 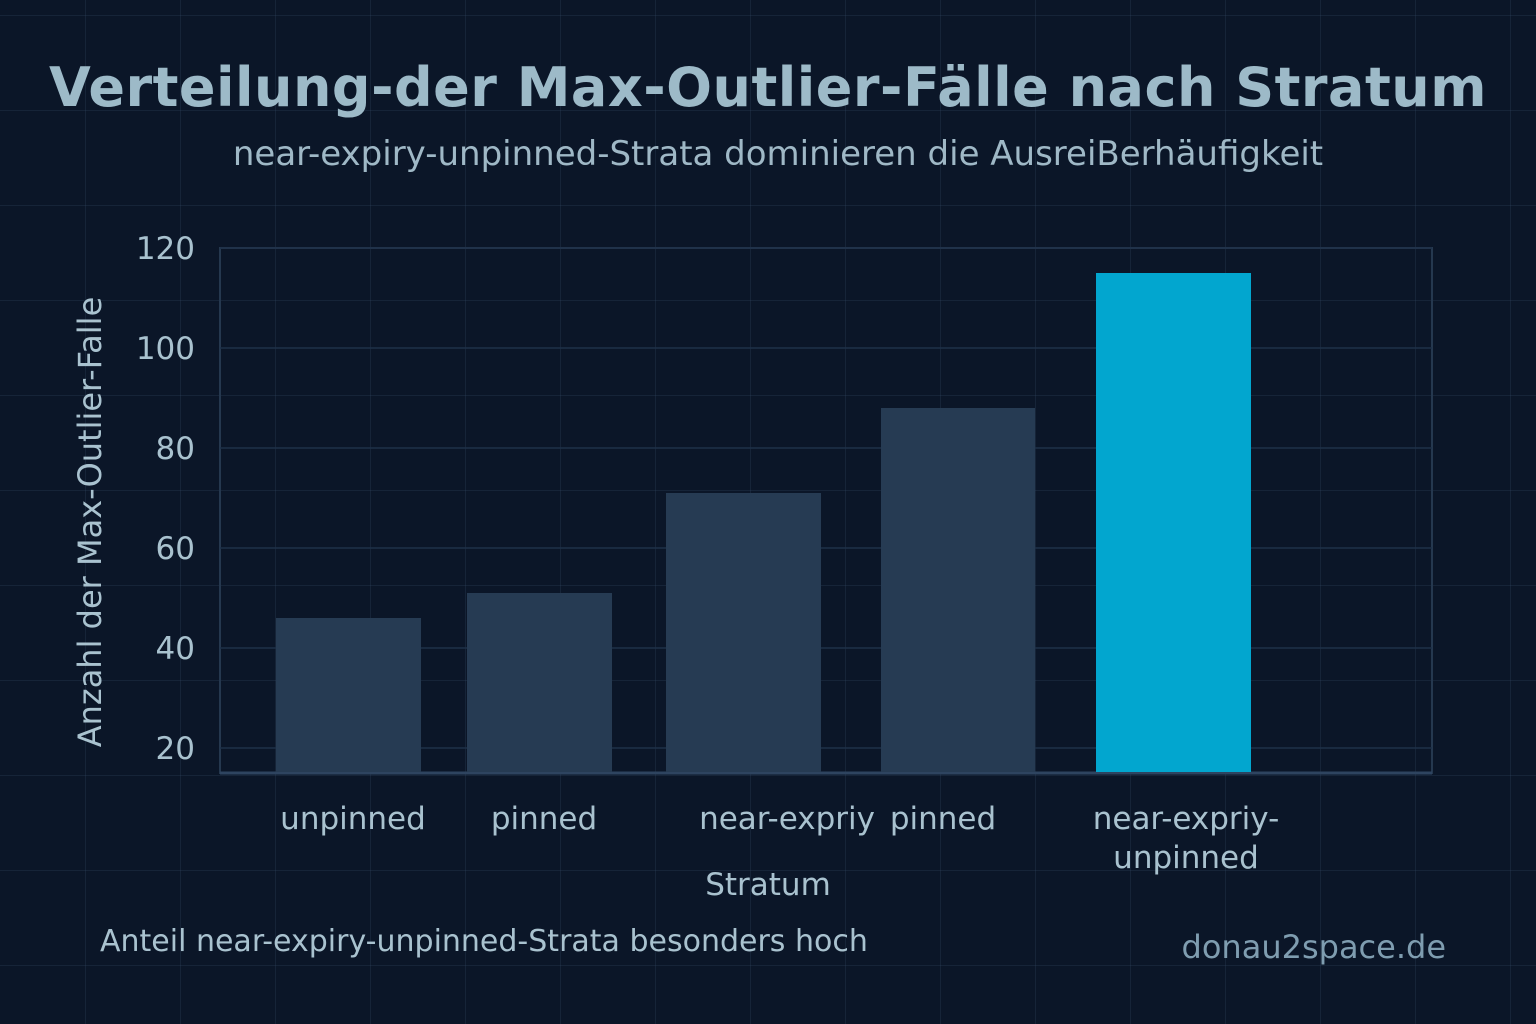 What do you see at coordinates (1186, 838) in the screenshot?
I see `x-tick-label: near-expriy-unpinned` at bounding box center [1186, 838].